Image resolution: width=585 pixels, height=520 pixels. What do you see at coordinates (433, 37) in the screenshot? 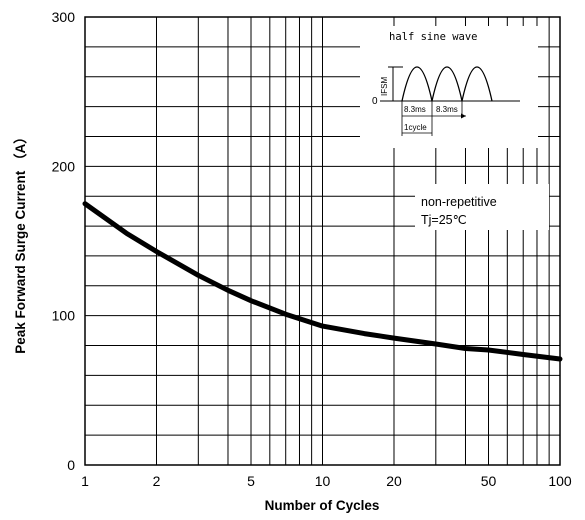
I see `inset-title: half sine wave` at bounding box center [433, 37].